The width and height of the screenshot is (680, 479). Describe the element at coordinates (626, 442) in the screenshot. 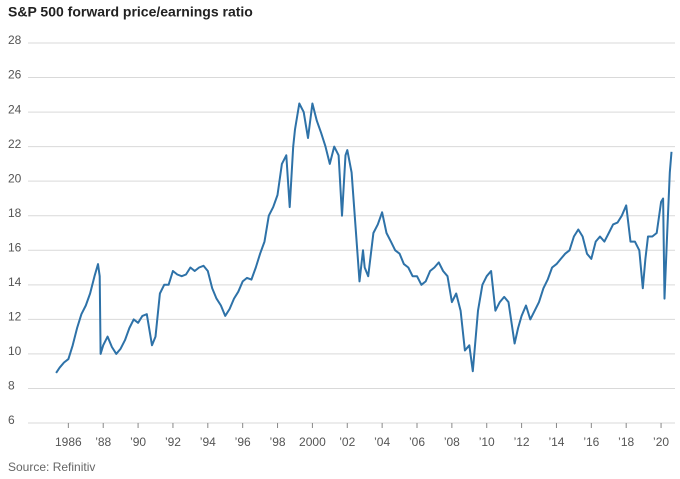

I see `x-tick-label: ’18` at that location.